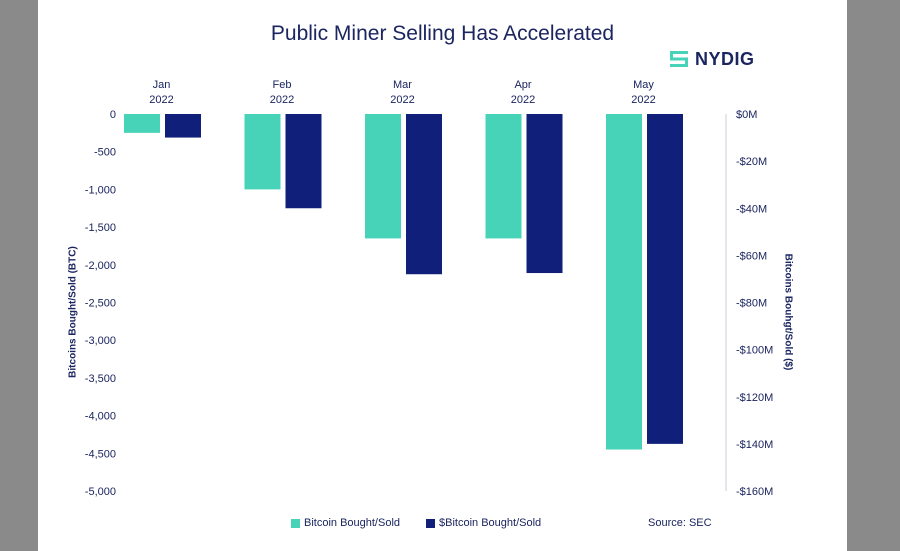 The width and height of the screenshot is (900, 551). What do you see at coordinates (100, 304) in the screenshot?
I see `y-tick-label-left: -2,500` at bounding box center [100, 304].